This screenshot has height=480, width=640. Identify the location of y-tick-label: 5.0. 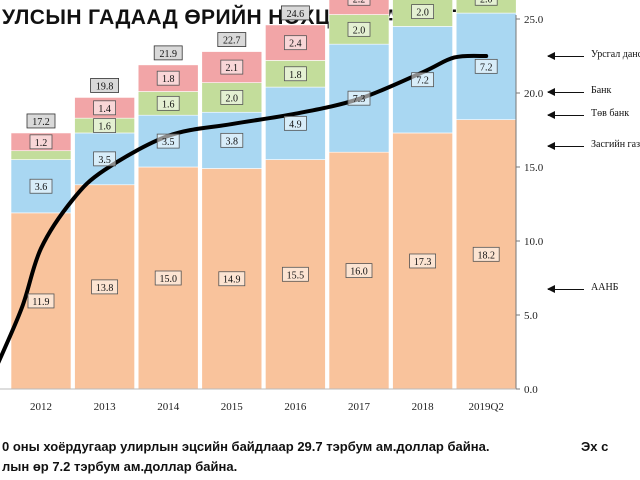
(531, 316).